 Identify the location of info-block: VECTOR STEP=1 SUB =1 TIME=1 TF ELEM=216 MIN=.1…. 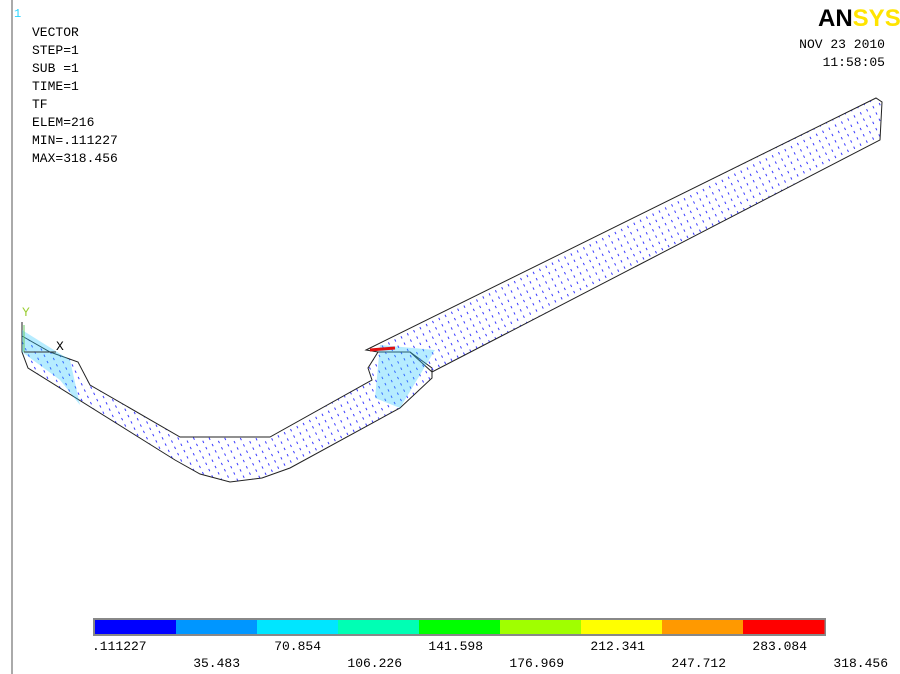
(75, 95).